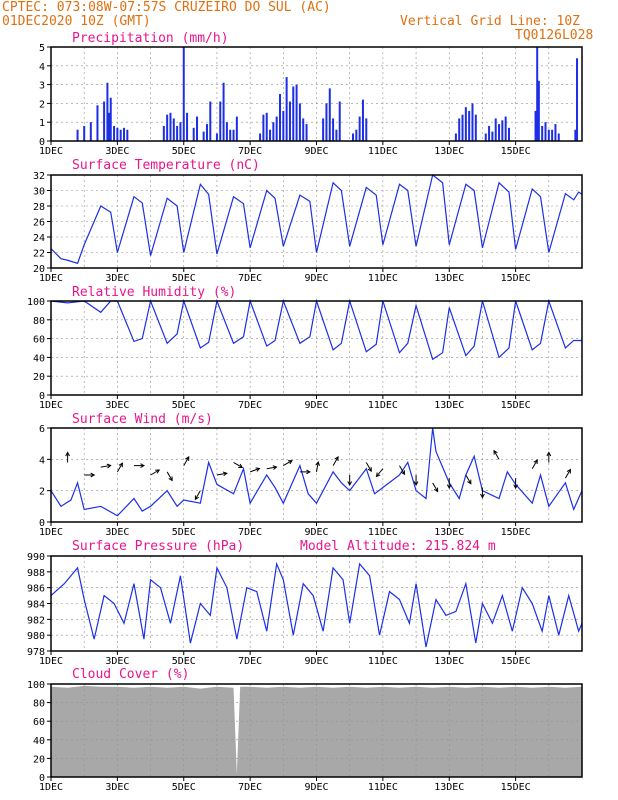  I want to click on pres-frame, so click(316, 603).